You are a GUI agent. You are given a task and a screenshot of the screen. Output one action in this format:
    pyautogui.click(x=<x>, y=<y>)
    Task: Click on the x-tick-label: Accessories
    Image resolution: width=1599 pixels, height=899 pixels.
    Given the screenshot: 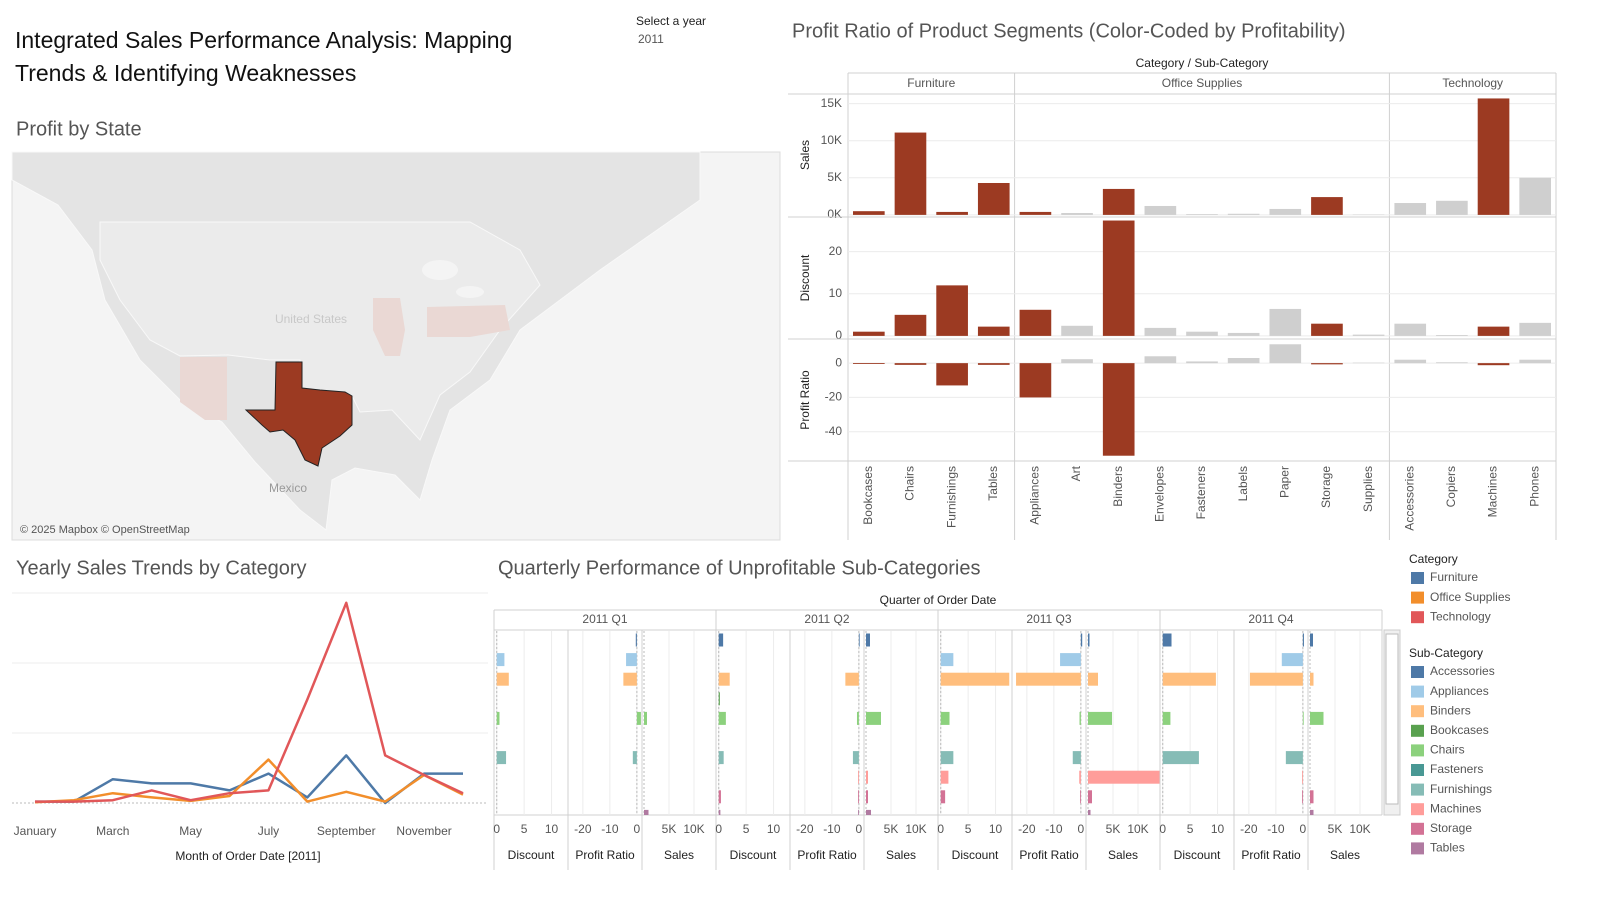 What is the action you would take?
    pyautogui.click(x=1409, y=498)
    